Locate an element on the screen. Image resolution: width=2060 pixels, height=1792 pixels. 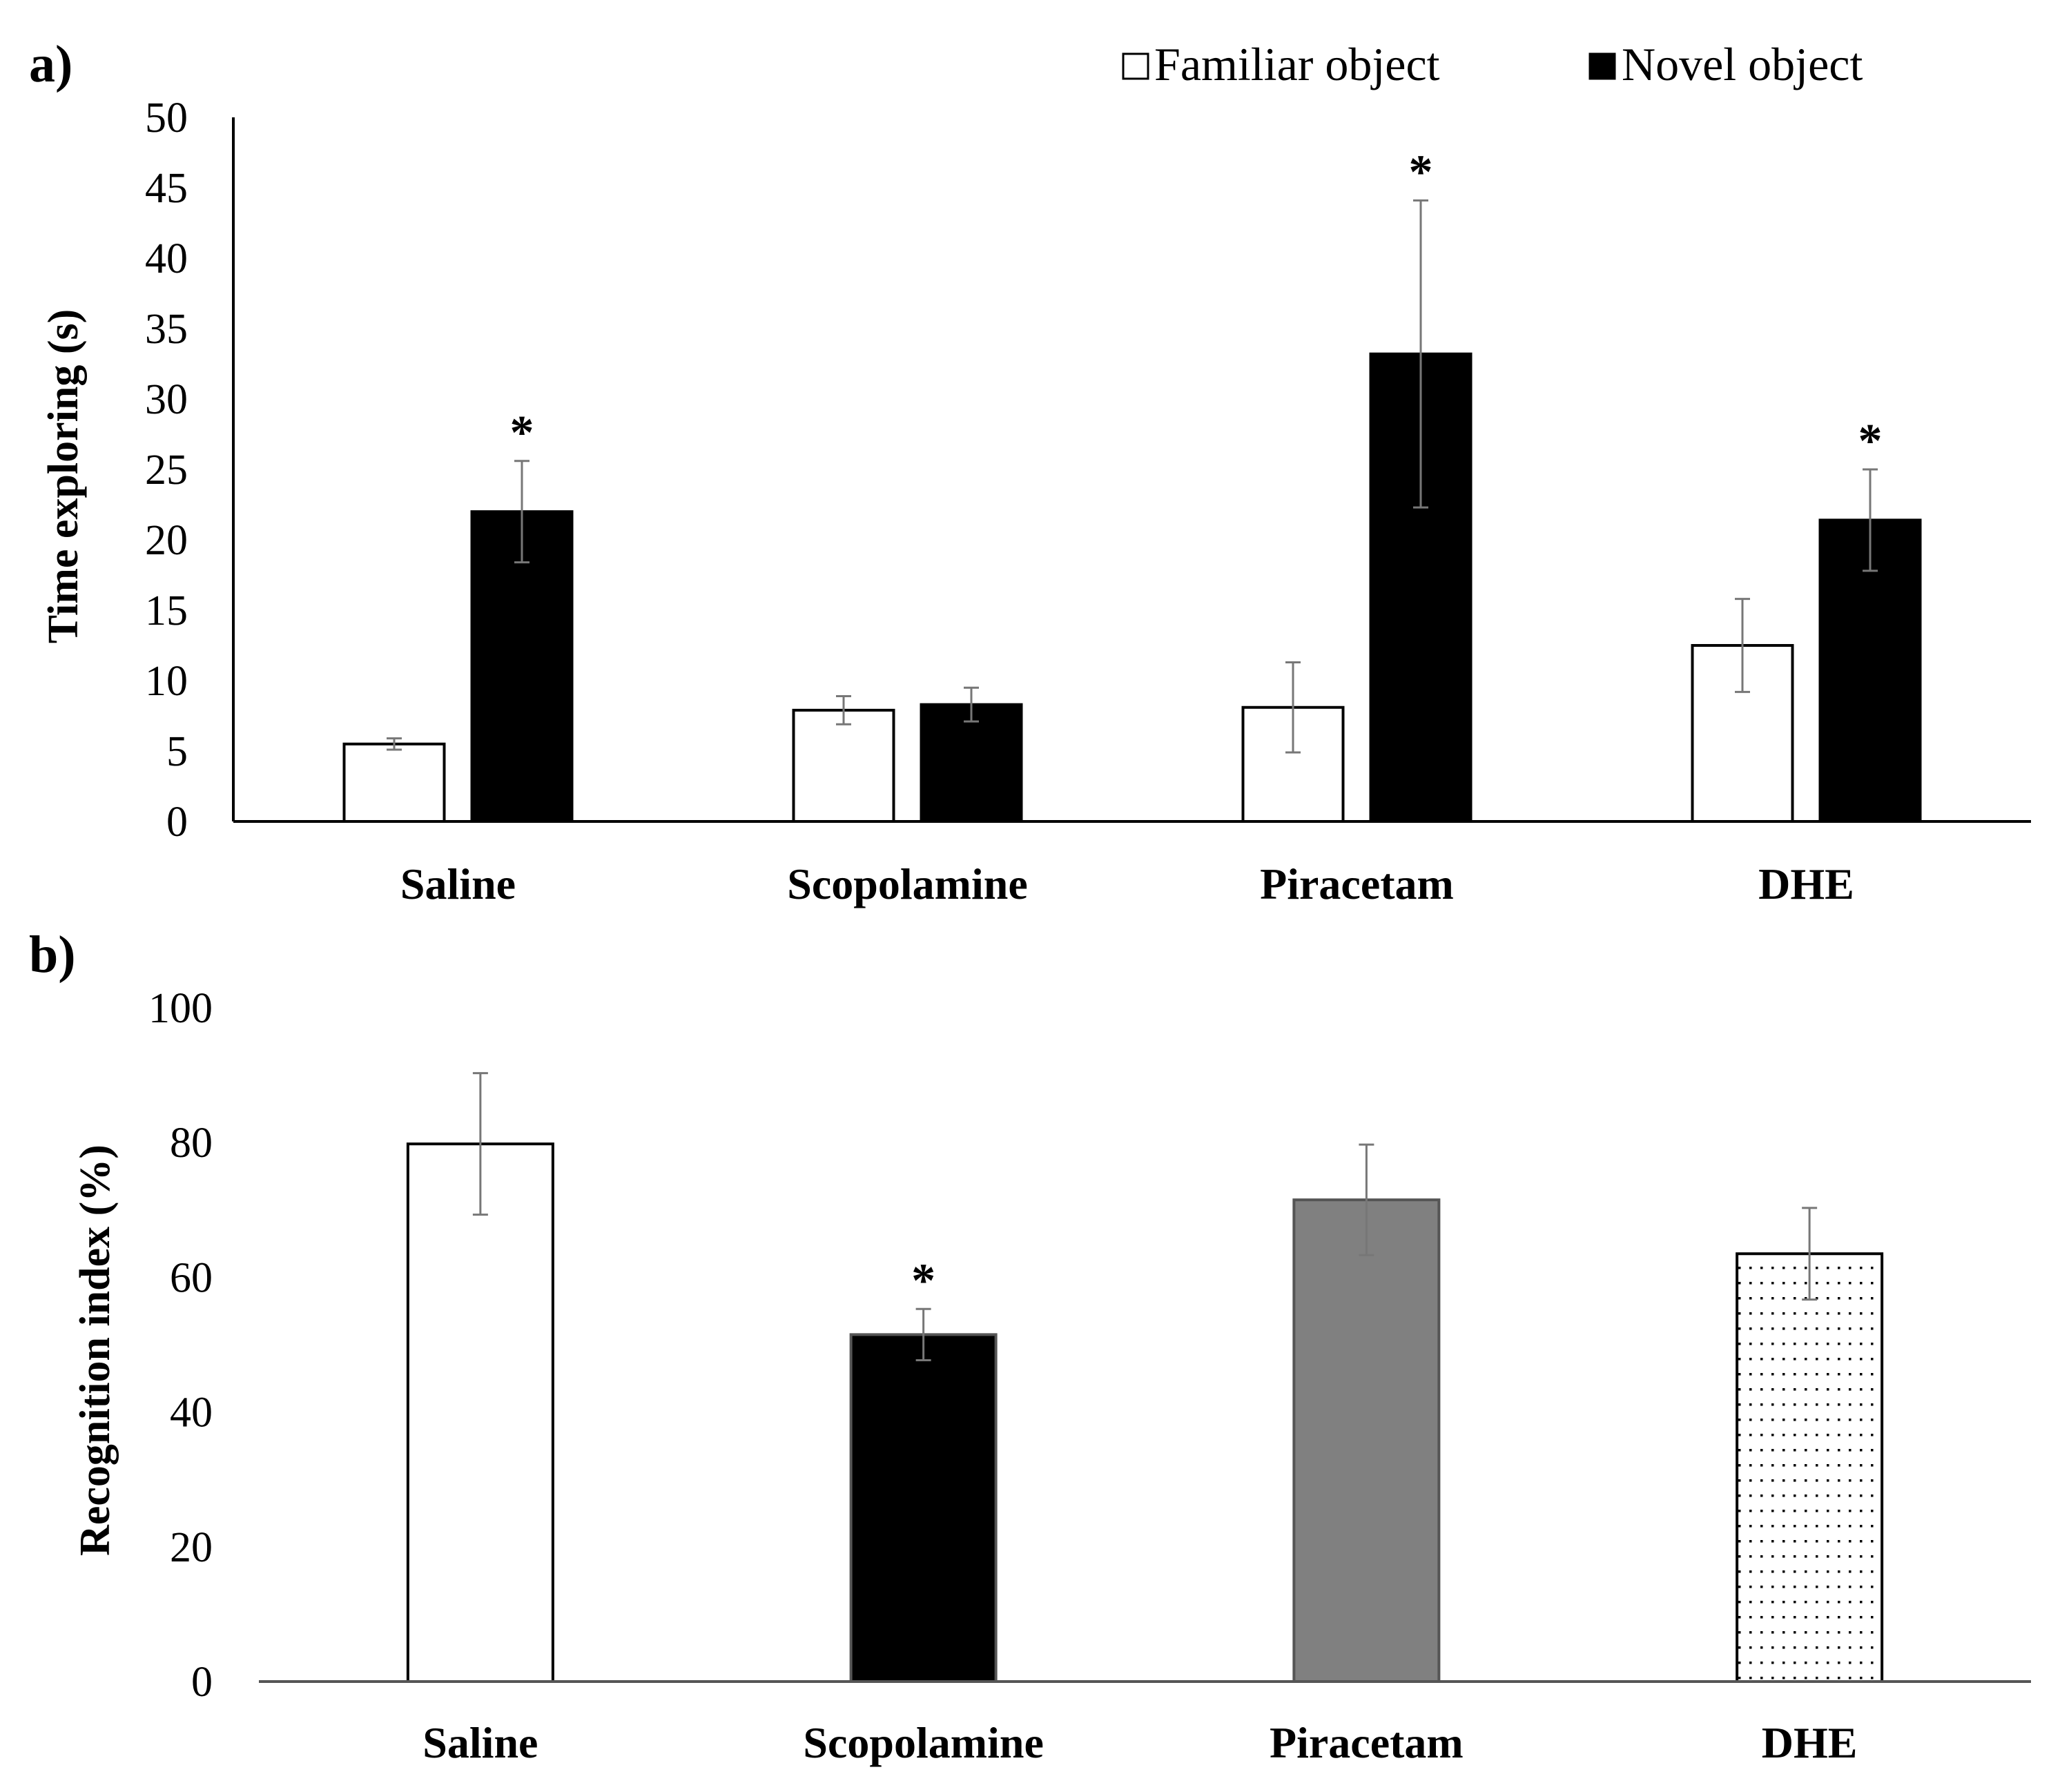
y-axis-ticks: 0 5 10 15 20 25 30 35 40 45 50 is located at coordinates (166, 470).